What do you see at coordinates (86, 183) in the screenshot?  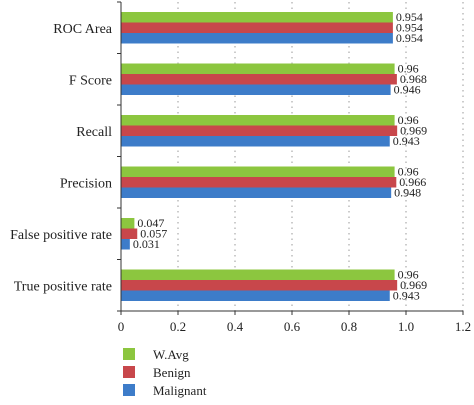 I see `category-label: Precision` at bounding box center [86, 183].